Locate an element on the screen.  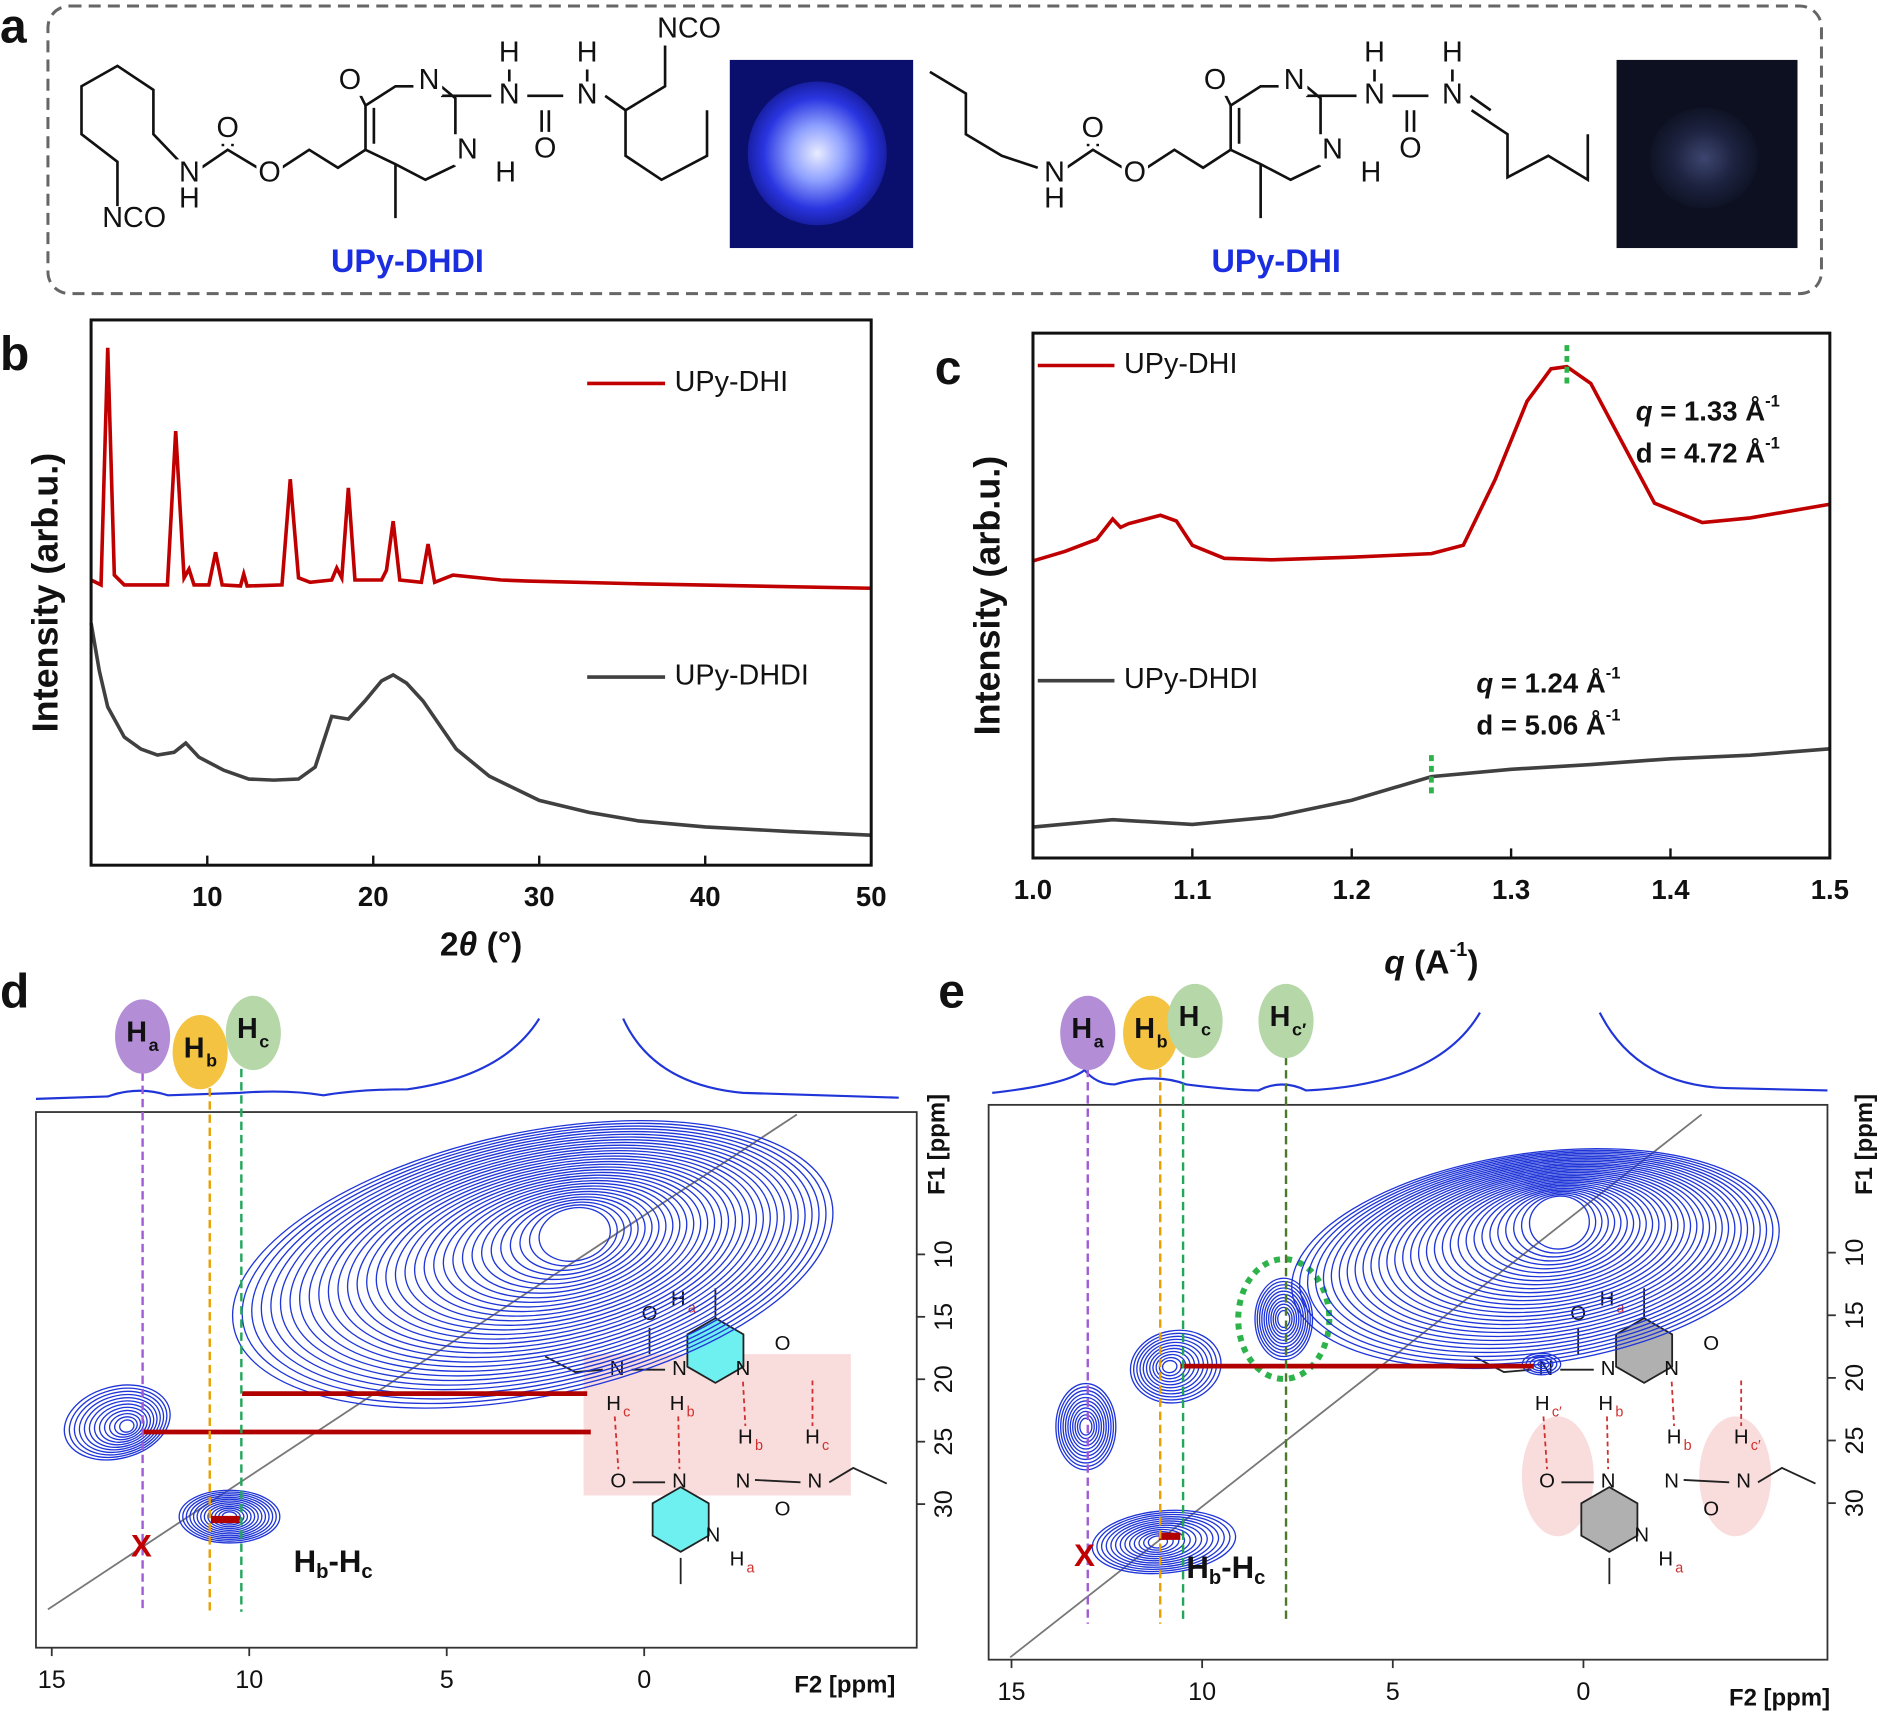
text-part: θ is located at coordinates (468, 945).